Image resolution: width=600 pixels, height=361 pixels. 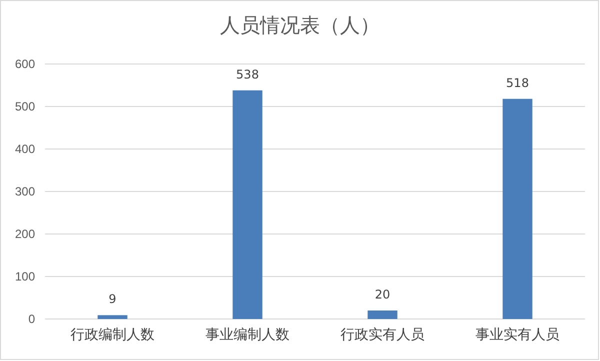 I want to click on y-tick-label: 600, so click(x=25, y=63).